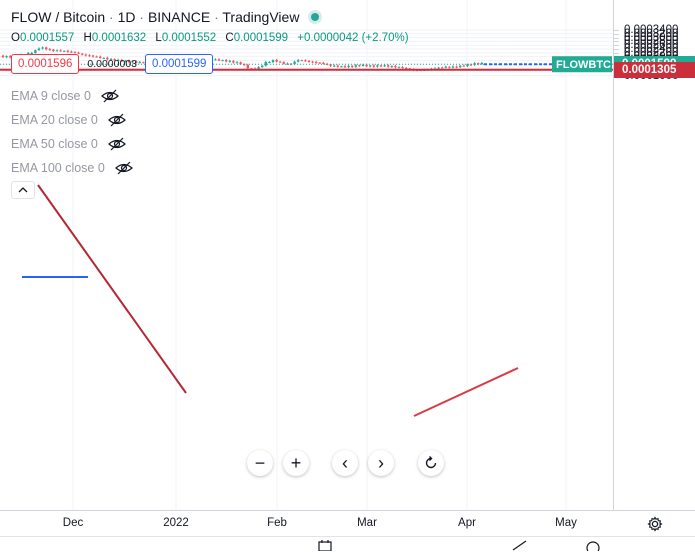 The width and height of the screenshot is (695, 552). I want to click on low-value: 0.0001552, so click(189, 38).